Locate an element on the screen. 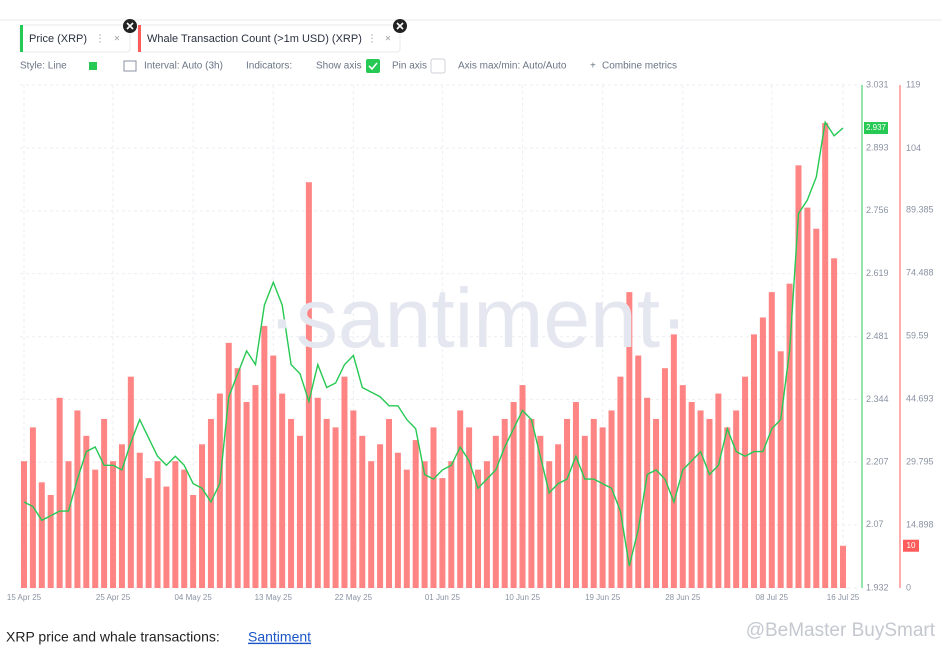 The height and width of the screenshot is (655, 942). y2-tick-label: 74.488 is located at coordinates (920, 273).